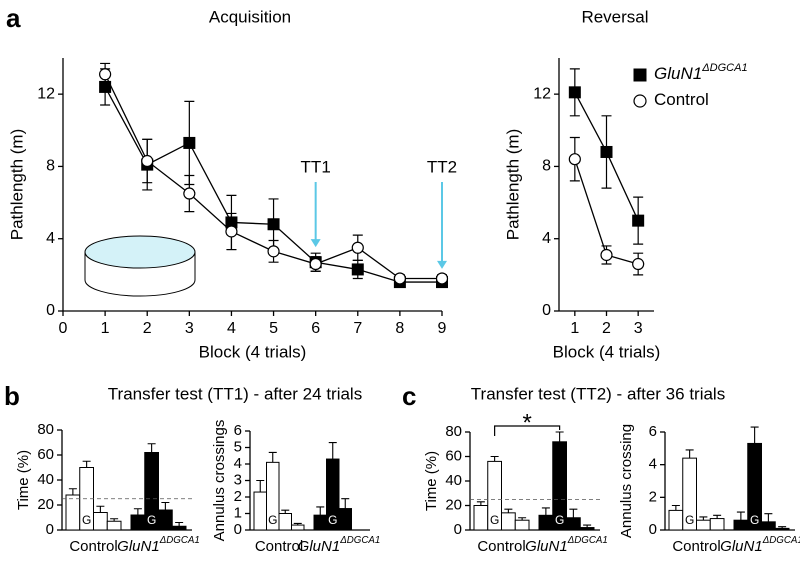 The image size is (800, 563). Describe the element at coordinates (542, 93) in the screenshot. I see `y-tick-label: 12` at that location.